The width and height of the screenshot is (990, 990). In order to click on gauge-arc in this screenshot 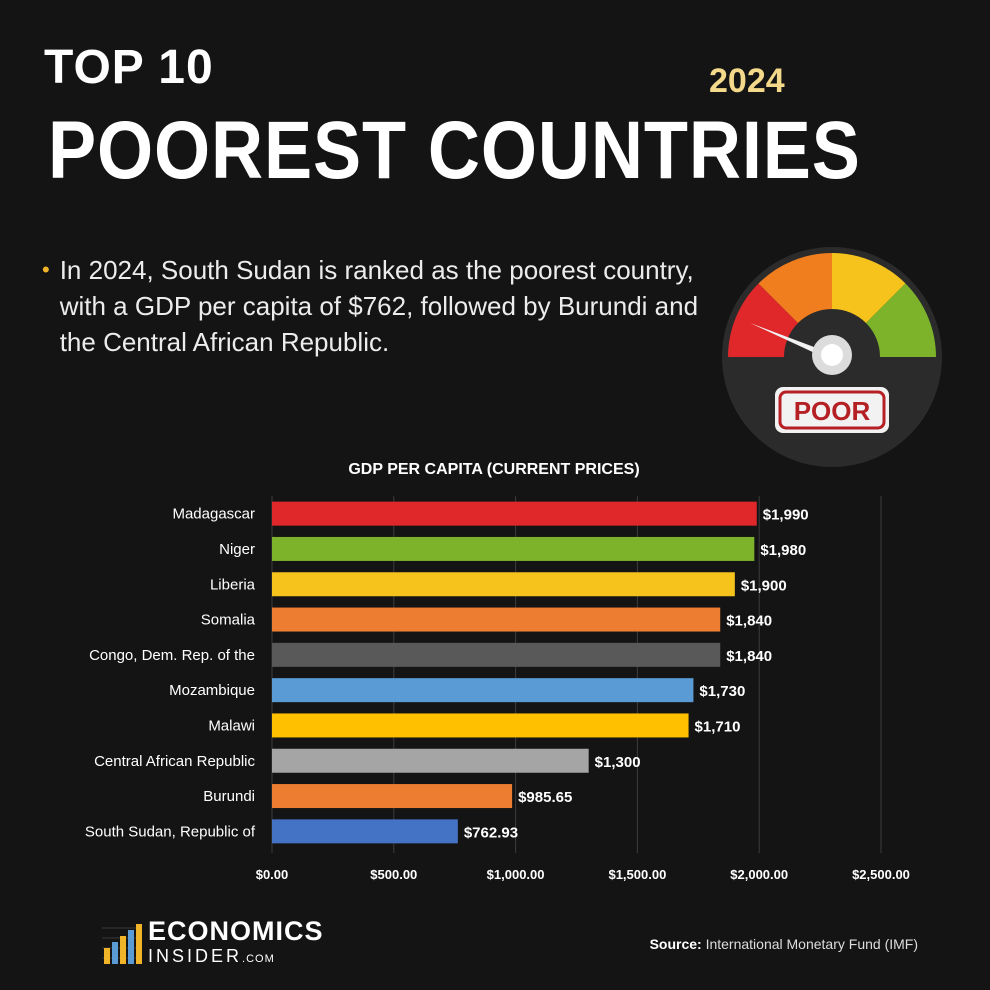, I will do `click(832, 305)`.